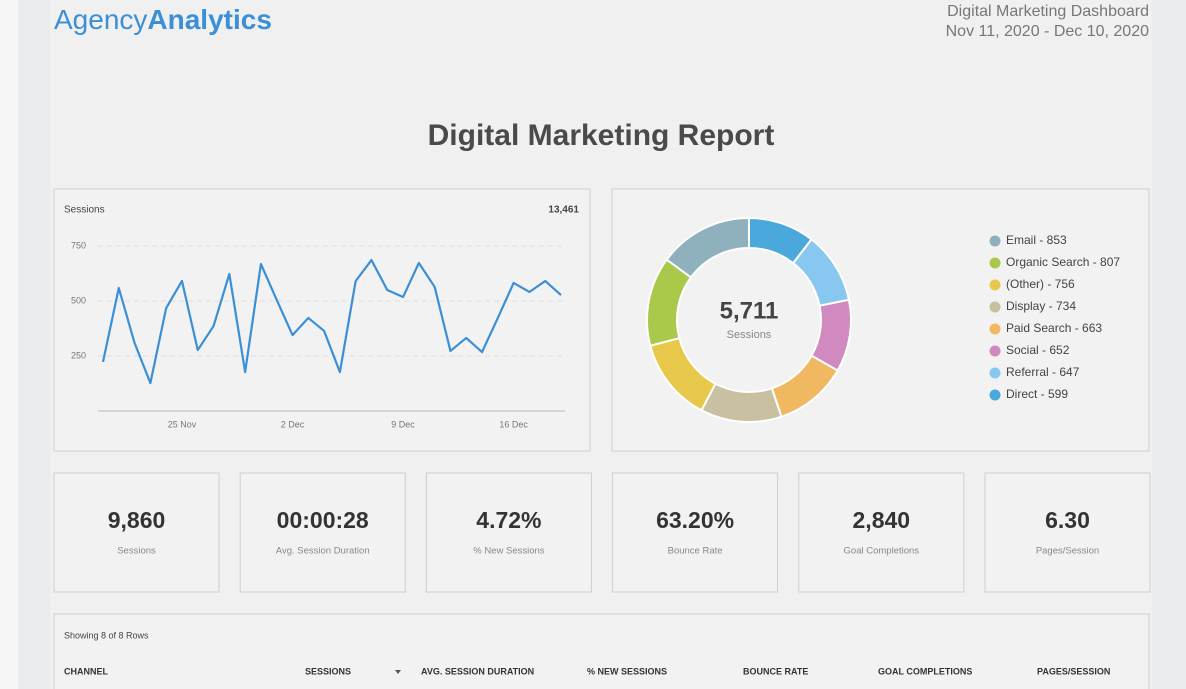 The height and width of the screenshot is (689, 1186). Describe the element at coordinates (513, 424) in the screenshot. I see `x-tick-label: 16 Dec` at that location.